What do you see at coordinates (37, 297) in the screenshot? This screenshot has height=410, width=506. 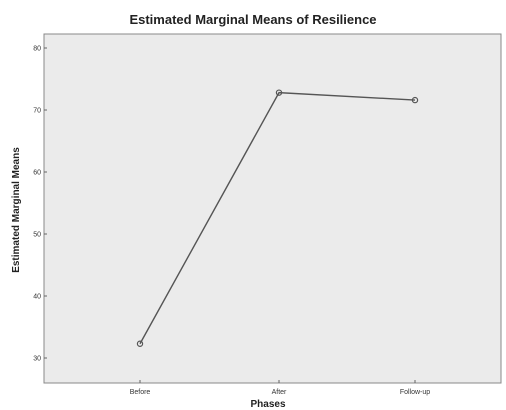 I see `y-tick-label: 40` at bounding box center [37, 297].